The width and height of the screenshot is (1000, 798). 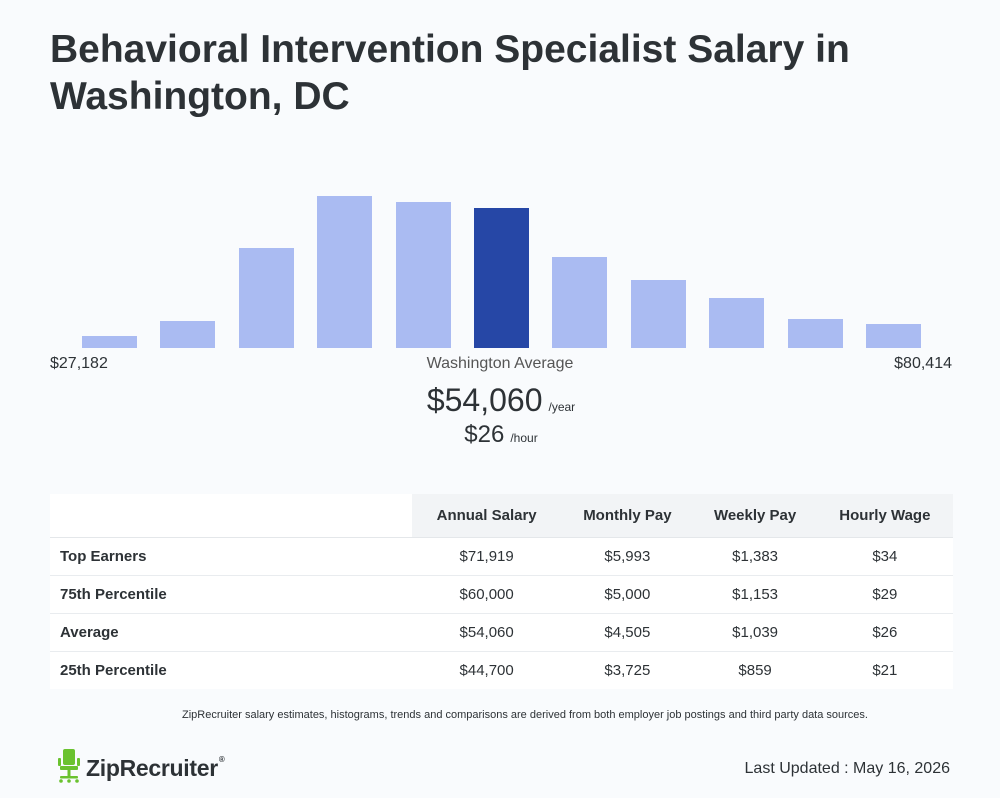 I want to click on last-updated: Last Updated : May 16, 2026, so click(x=847, y=768).